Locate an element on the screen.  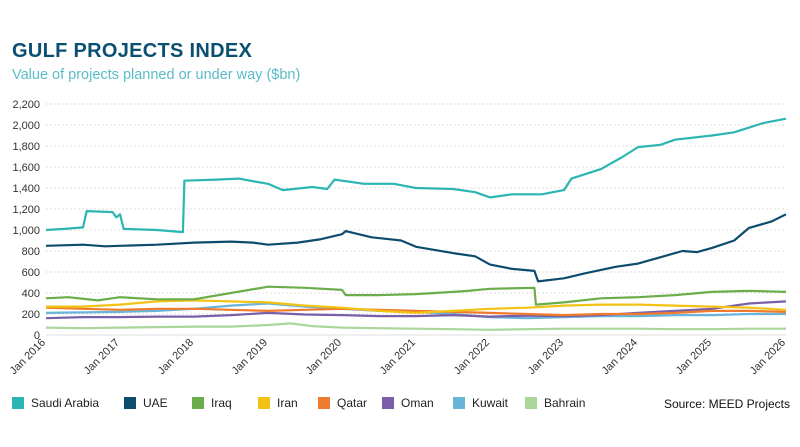
legend-item-saudi-arabia: Saudi Arabia is located at coordinates (55, 403).